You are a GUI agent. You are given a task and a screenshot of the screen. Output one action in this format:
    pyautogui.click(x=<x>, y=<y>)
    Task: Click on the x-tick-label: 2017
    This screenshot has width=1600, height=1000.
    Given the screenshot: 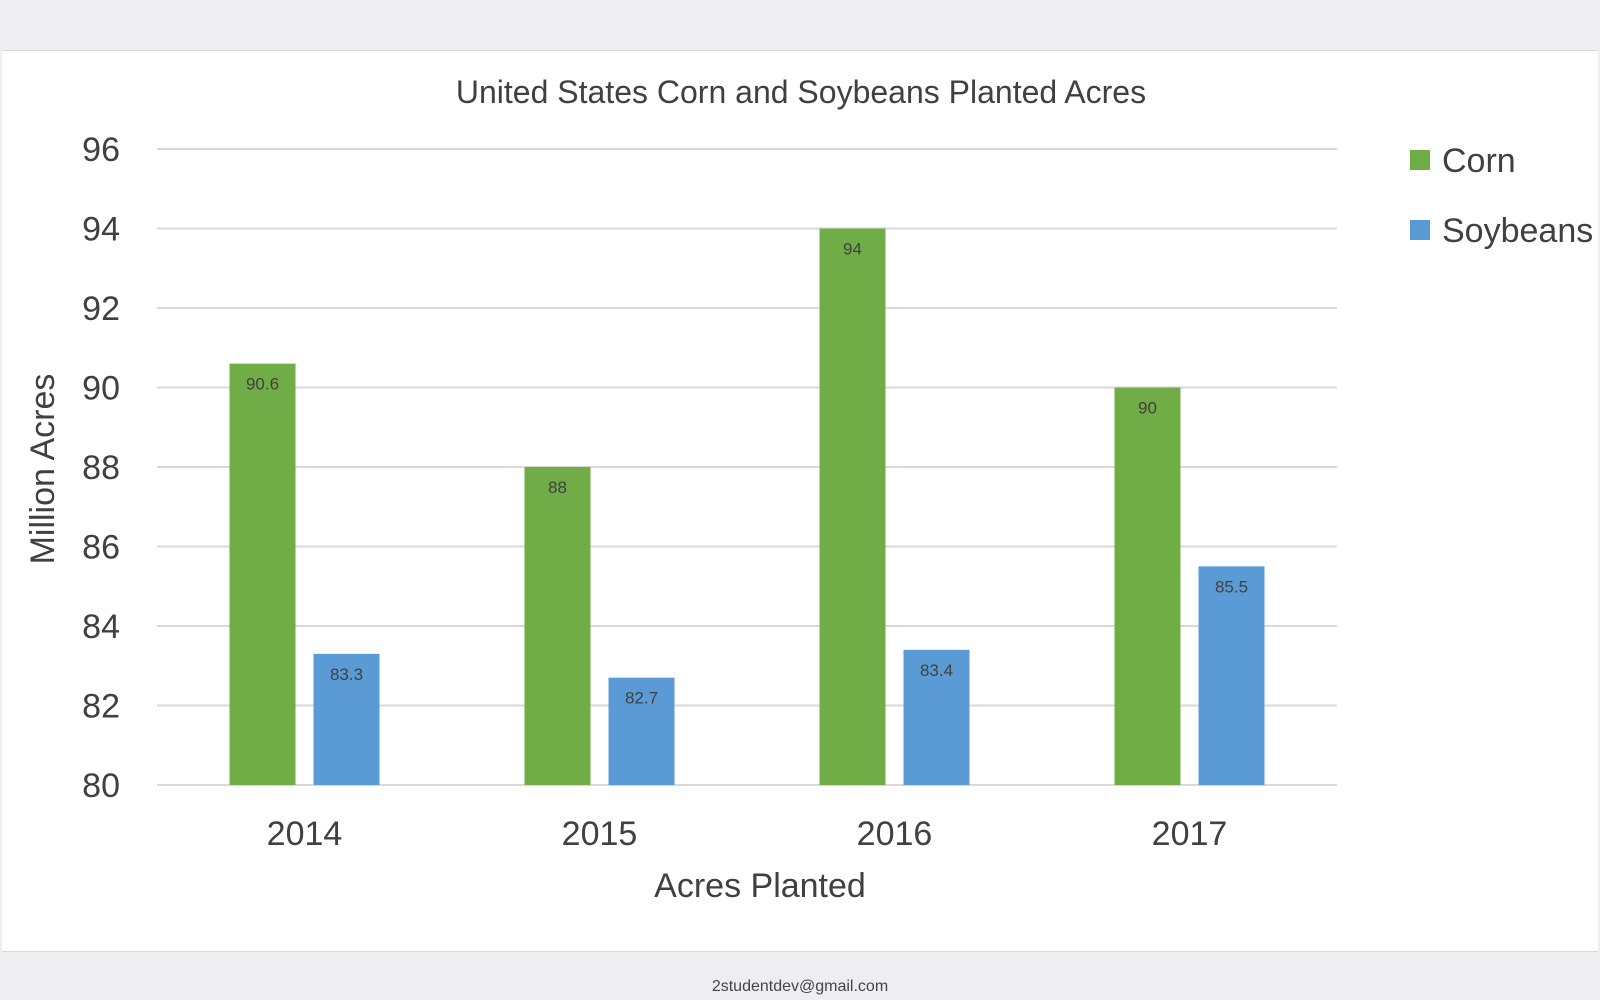 What is the action you would take?
    pyautogui.click(x=1190, y=834)
    